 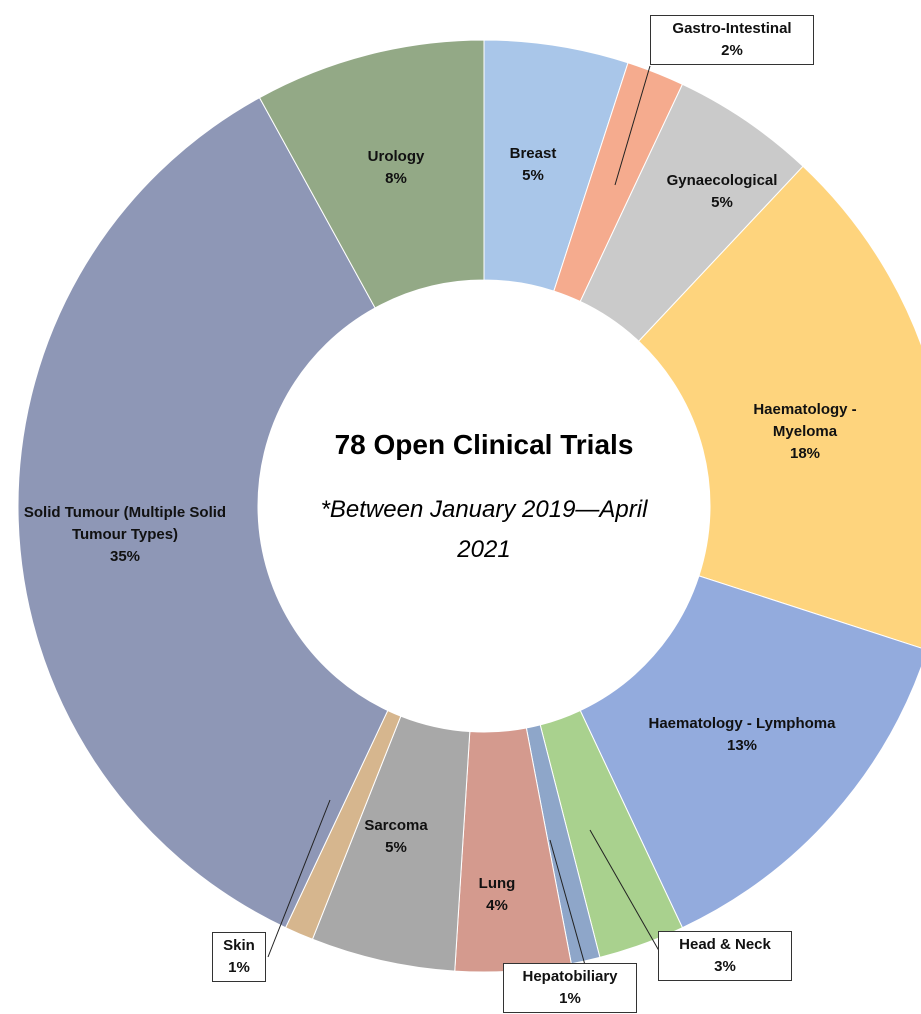 What do you see at coordinates (725, 944) in the screenshot?
I see `category-label: Head & Neck` at bounding box center [725, 944].